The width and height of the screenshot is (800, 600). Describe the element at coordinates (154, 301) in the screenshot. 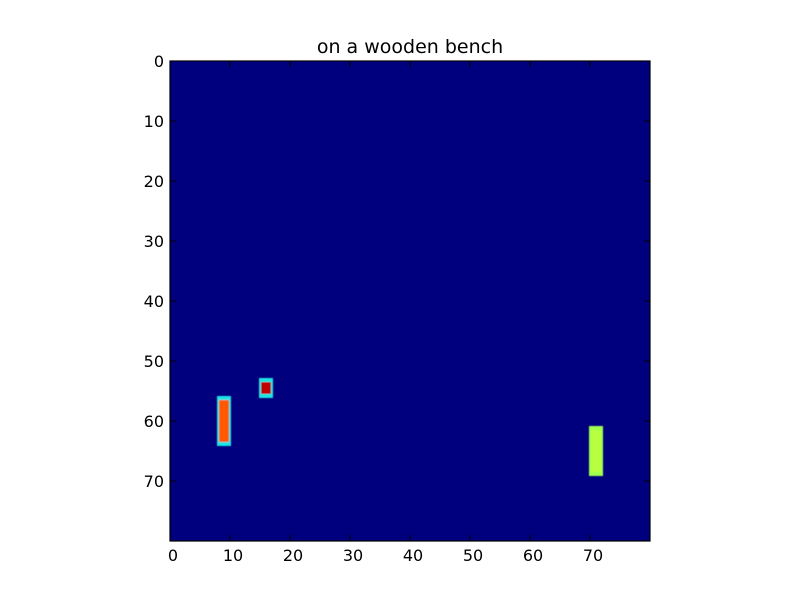

I see `y-tick-label: 40` at that location.